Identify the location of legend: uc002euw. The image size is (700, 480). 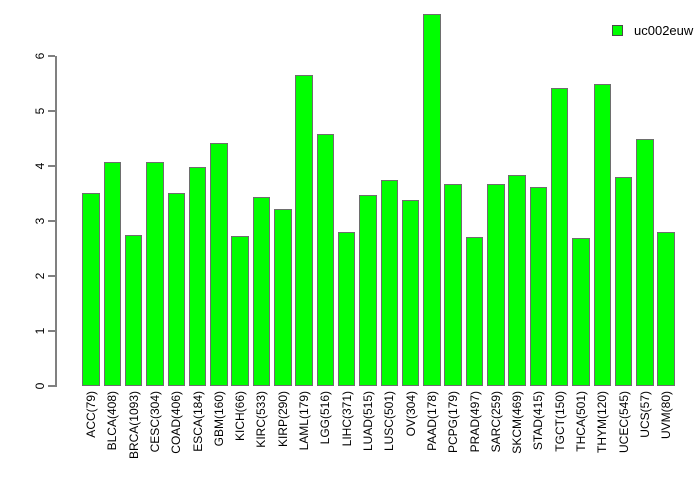
(652, 30).